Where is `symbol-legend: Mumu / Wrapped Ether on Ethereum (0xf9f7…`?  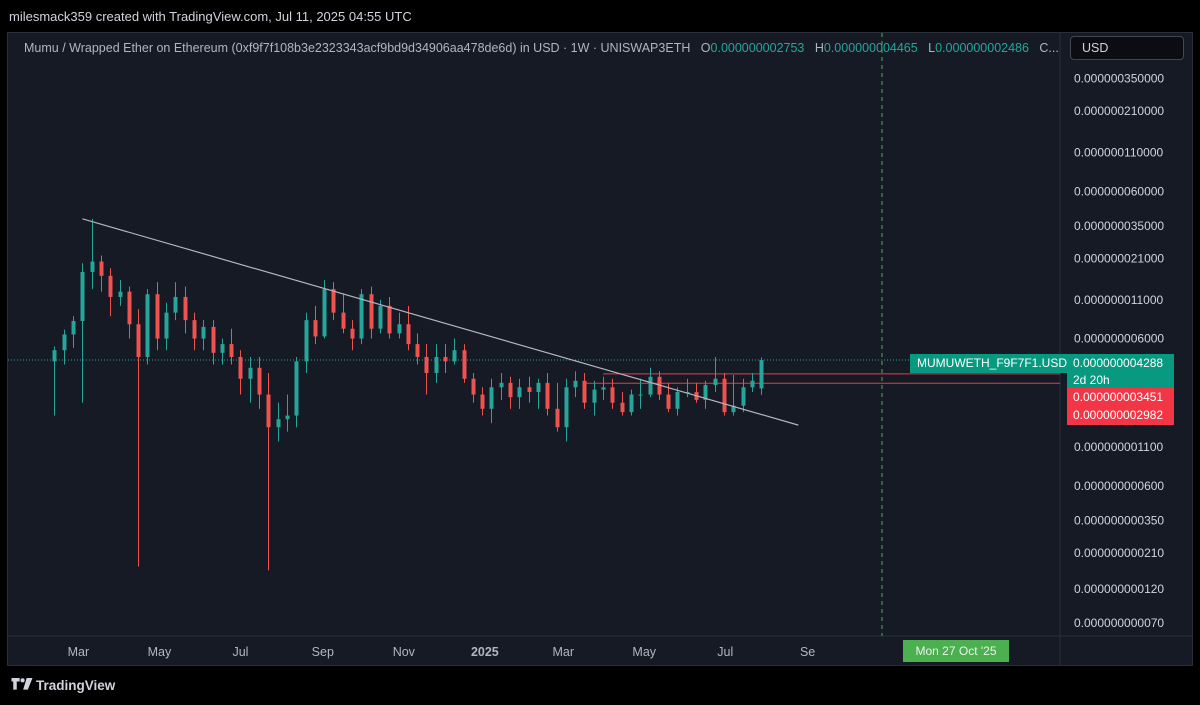
symbol-legend: Mumu / Wrapped Ether on Ethereum (0xf9f7… is located at coordinates (546, 48).